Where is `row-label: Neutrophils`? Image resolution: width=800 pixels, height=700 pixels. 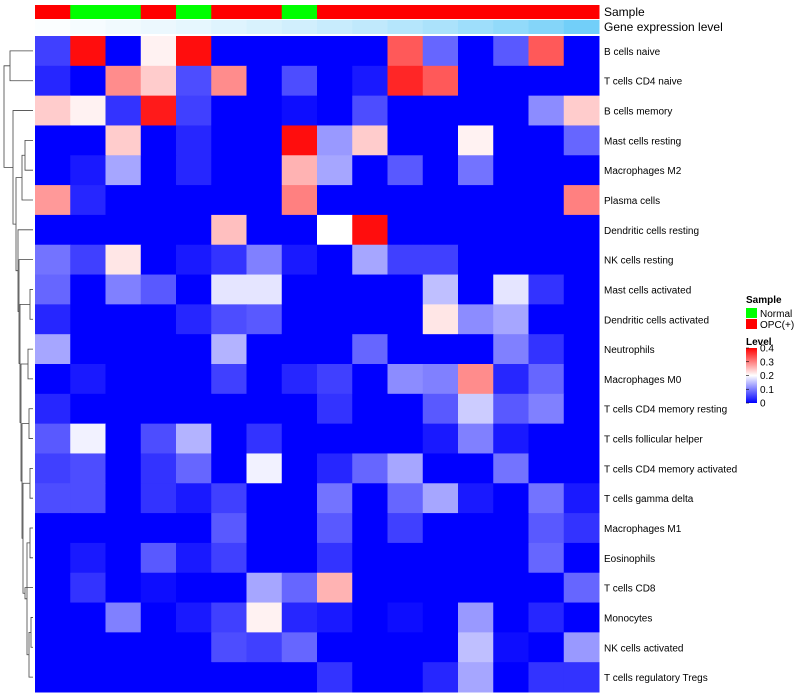 row-label: Neutrophils is located at coordinates (629, 350).